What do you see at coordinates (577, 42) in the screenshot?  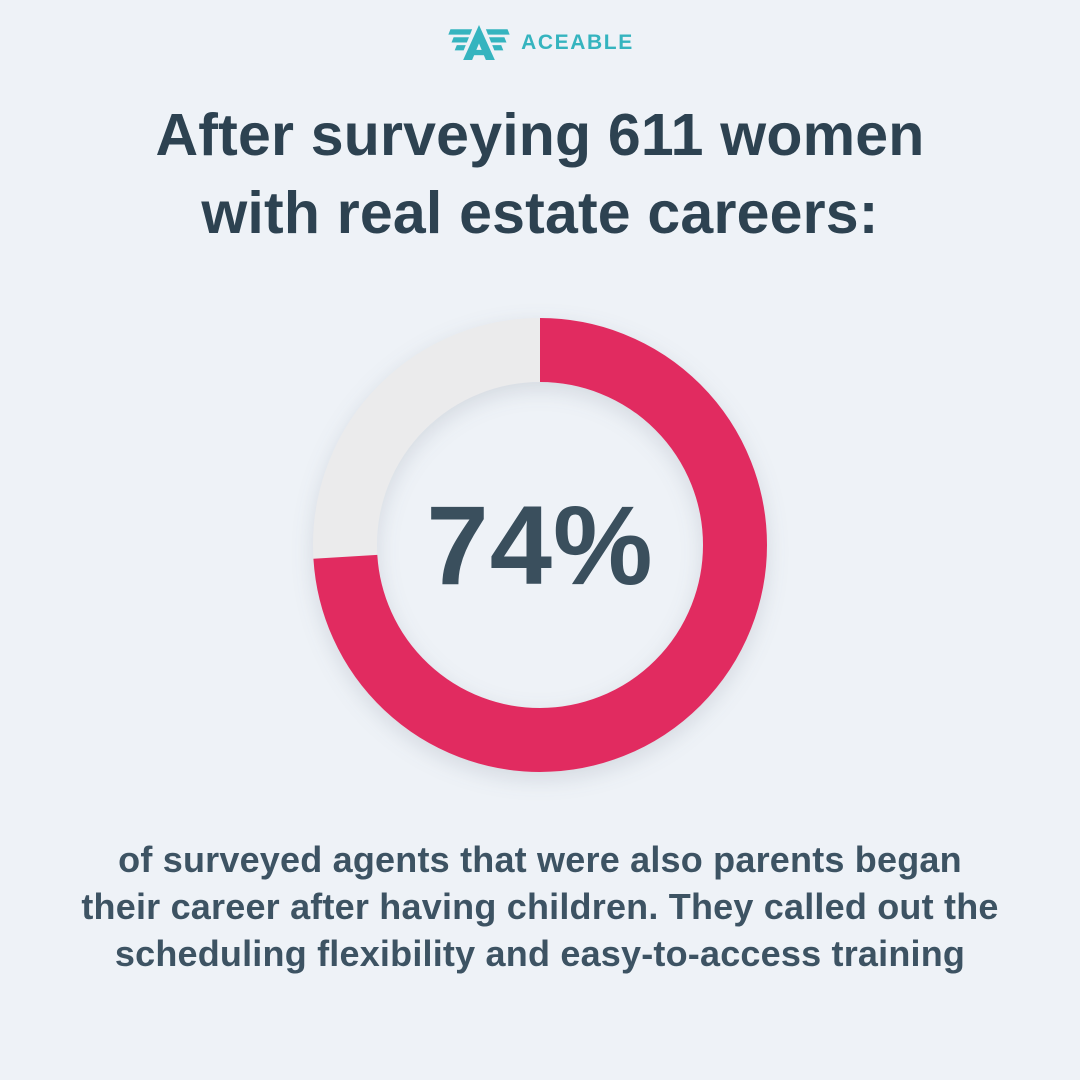 I see `brand-name: ACEABLE` at bounding box center [577, 42].